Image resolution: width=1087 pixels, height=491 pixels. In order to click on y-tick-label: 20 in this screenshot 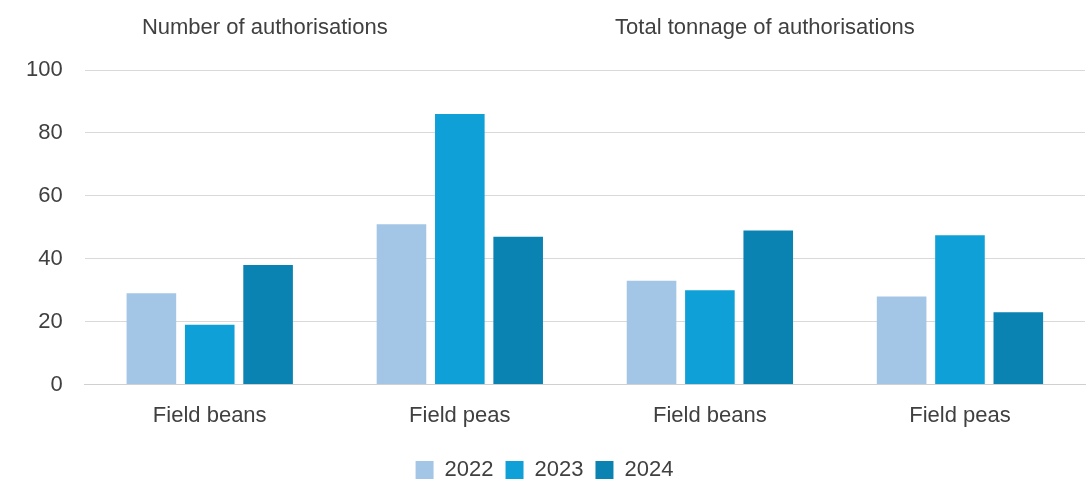, I will do `click(50, 320)`.